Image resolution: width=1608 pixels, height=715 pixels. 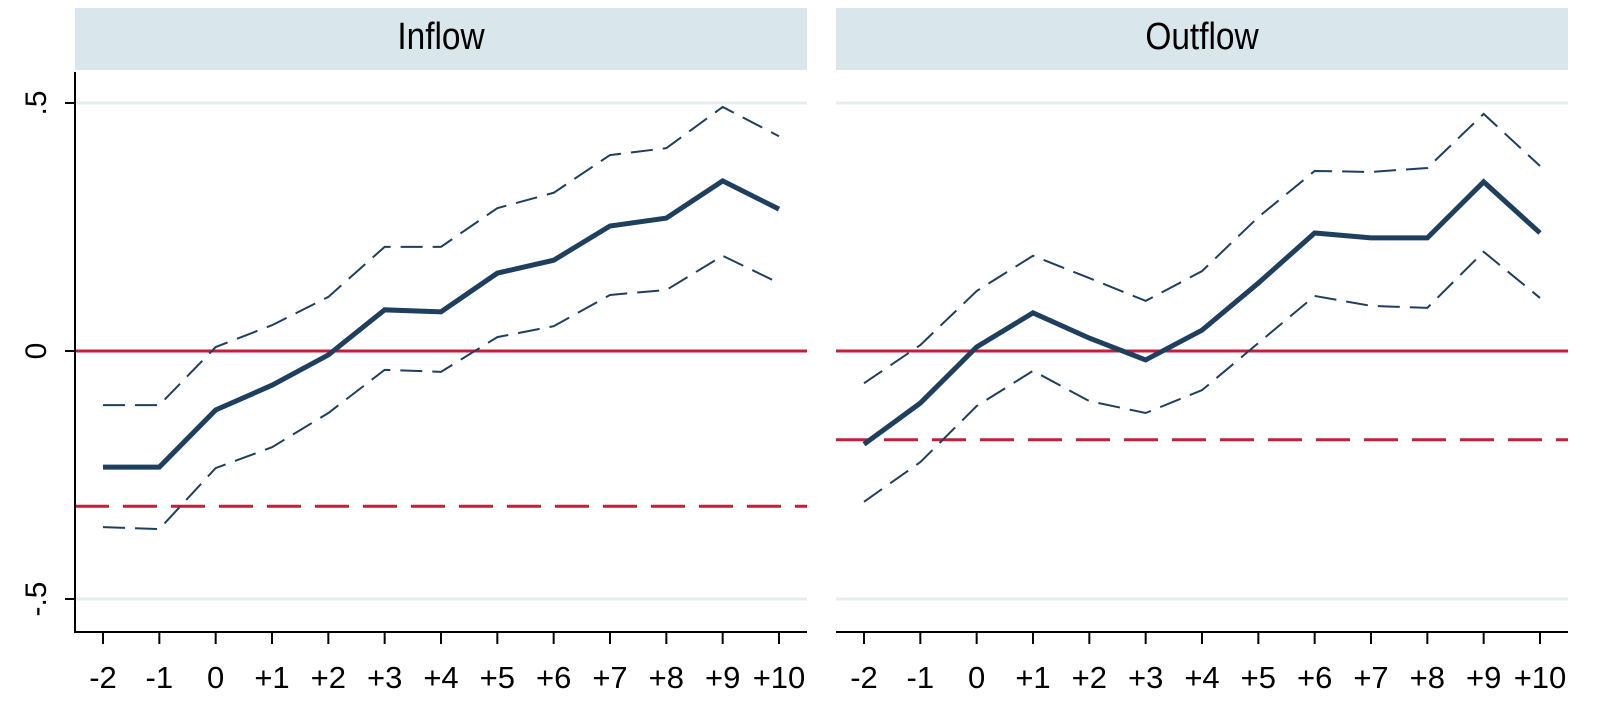 I want to click on panel-title: Outflow, so click(x=1201, y=36).